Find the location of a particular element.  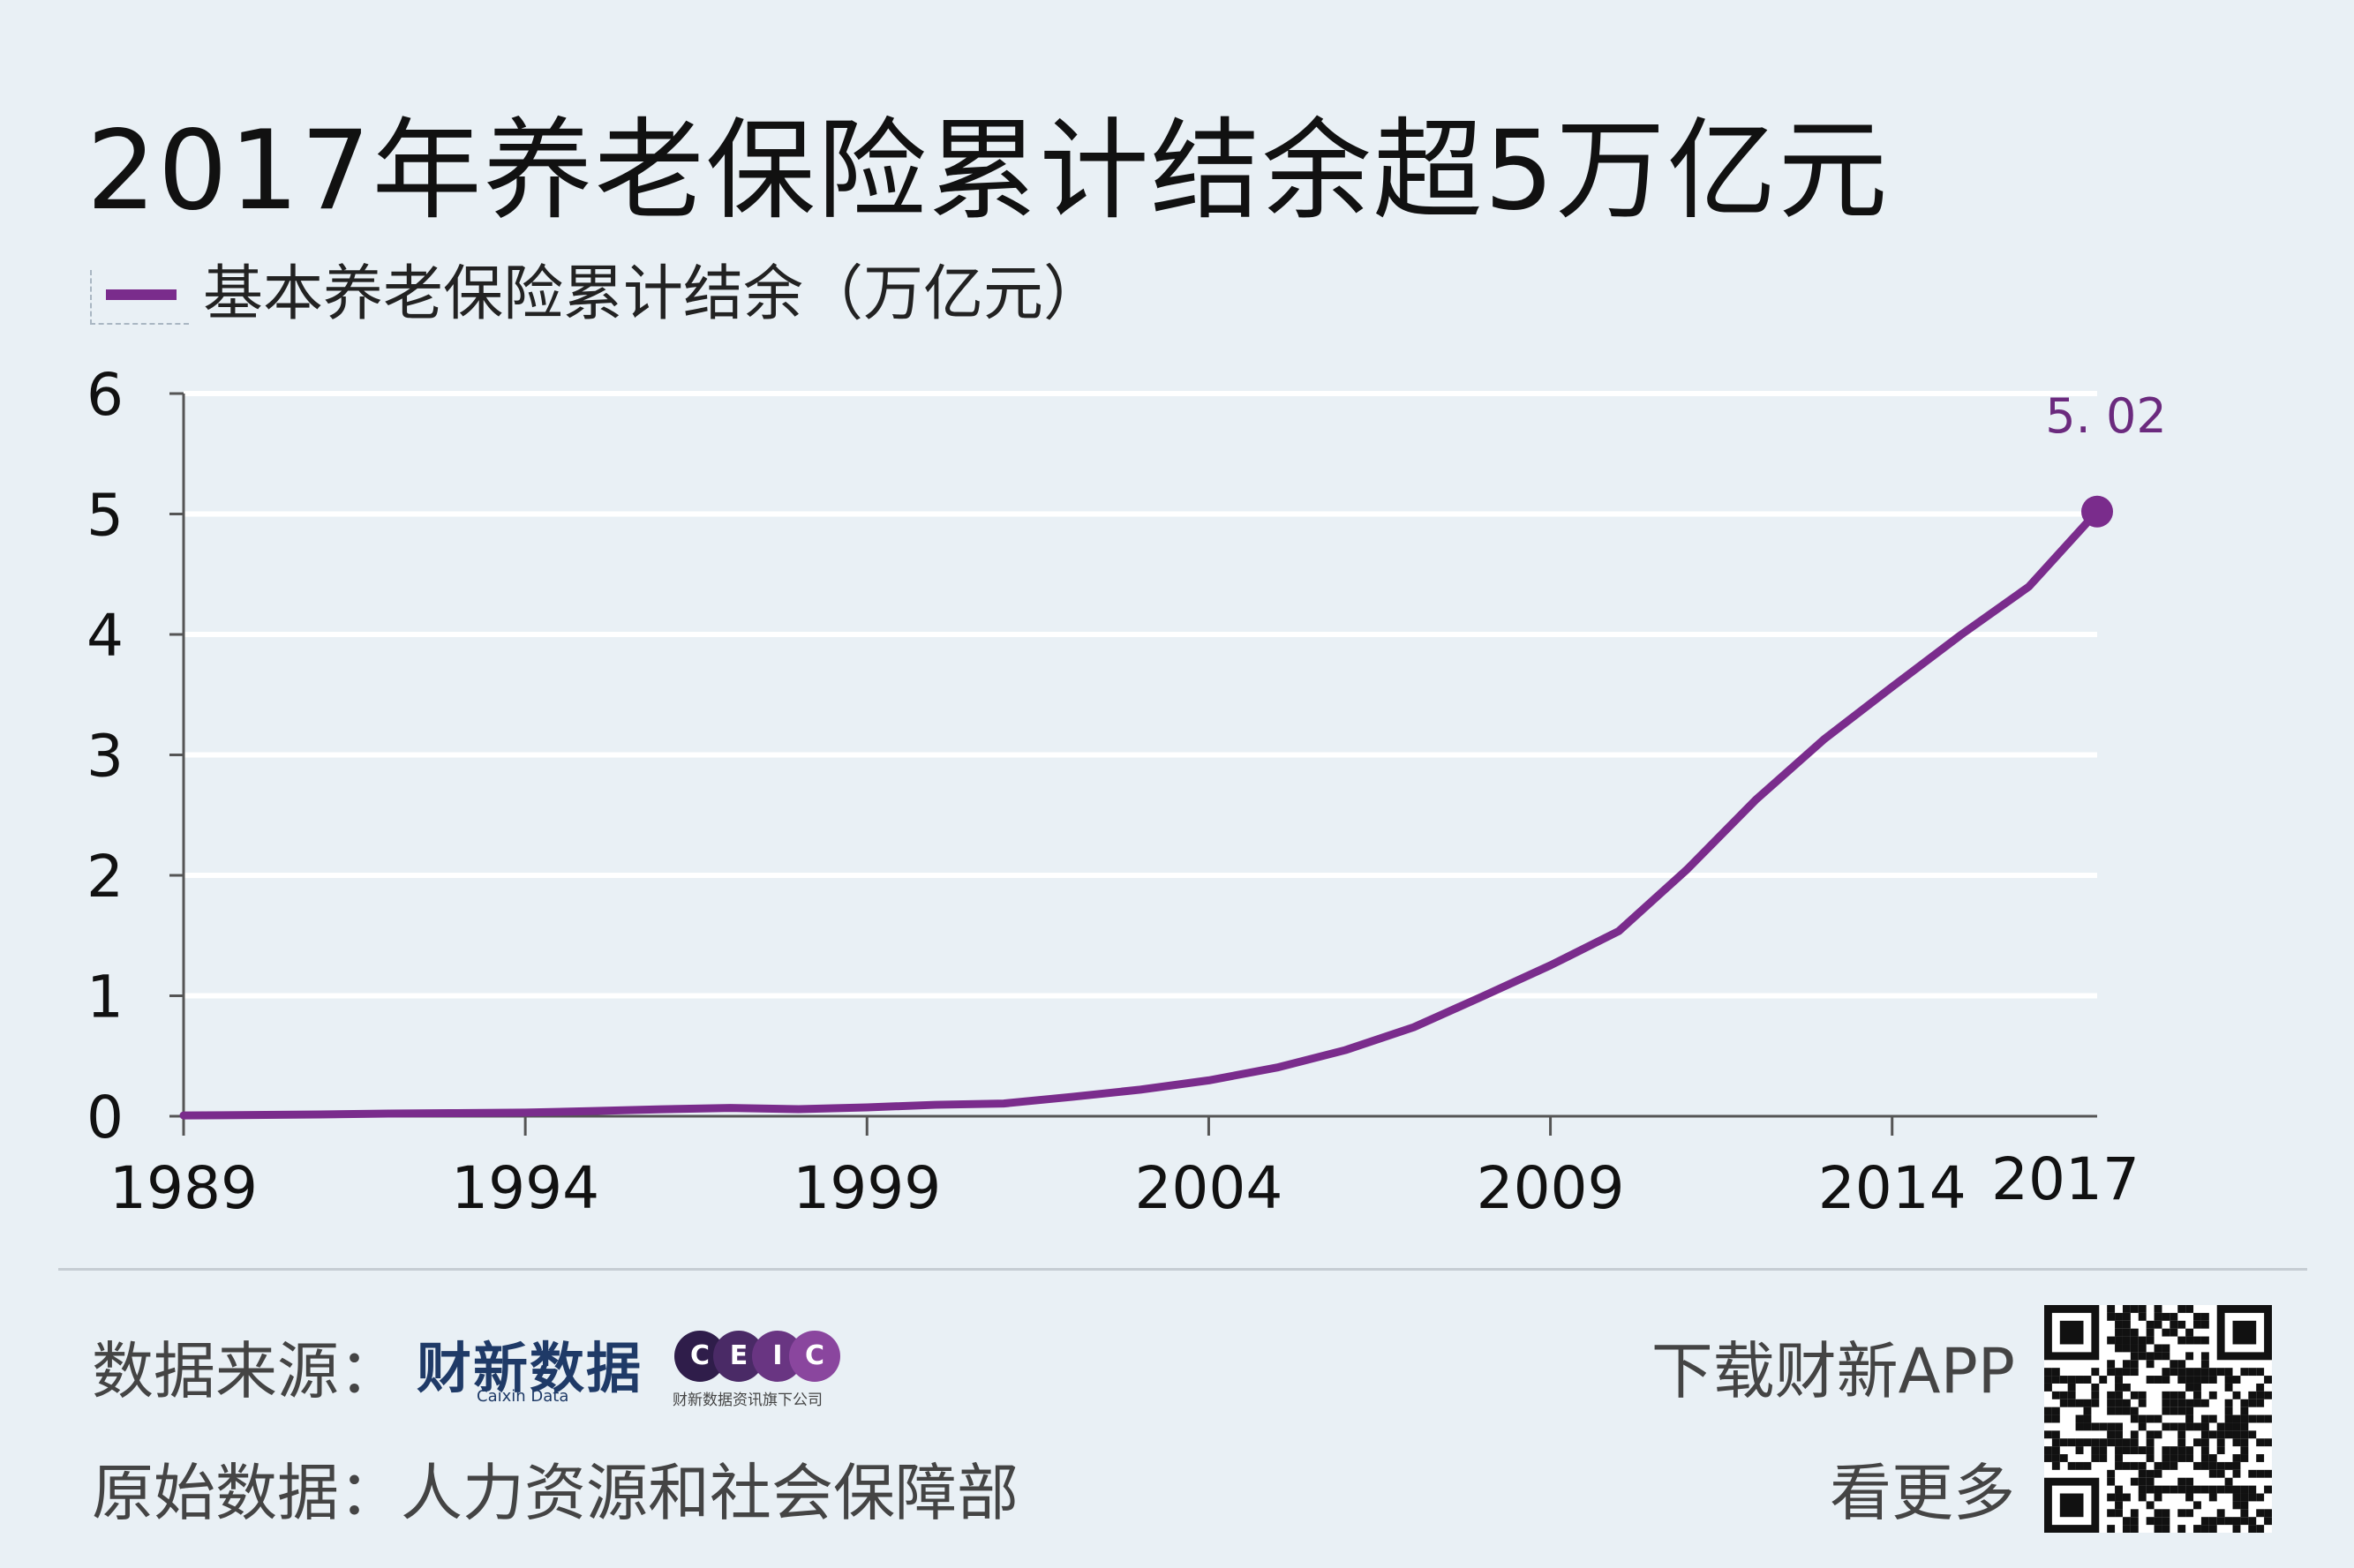

y-tick-label: 6 is located at coordinates (105, 395).